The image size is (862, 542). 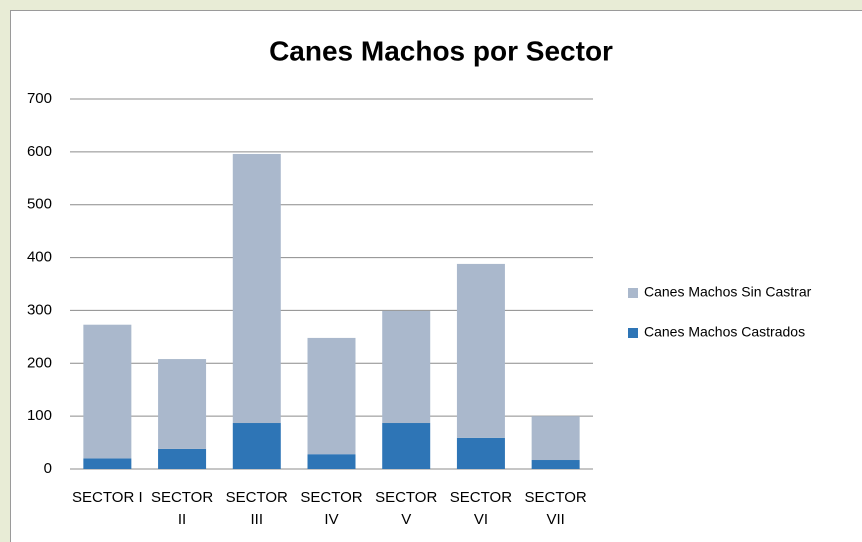 What do you see at coordinates (39, 98) in the screenshot?
I see `y-tick-label: 700` at bounding box center [39, 98].